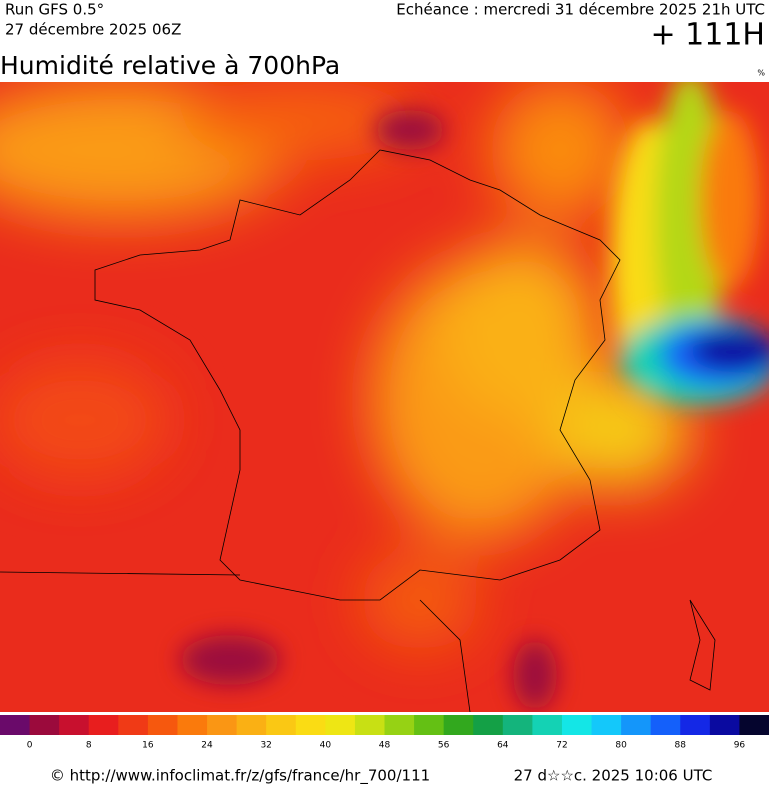 This screenshot has height=786, width=769. I want to click on colorbar-label: 16, so click(148, 746).